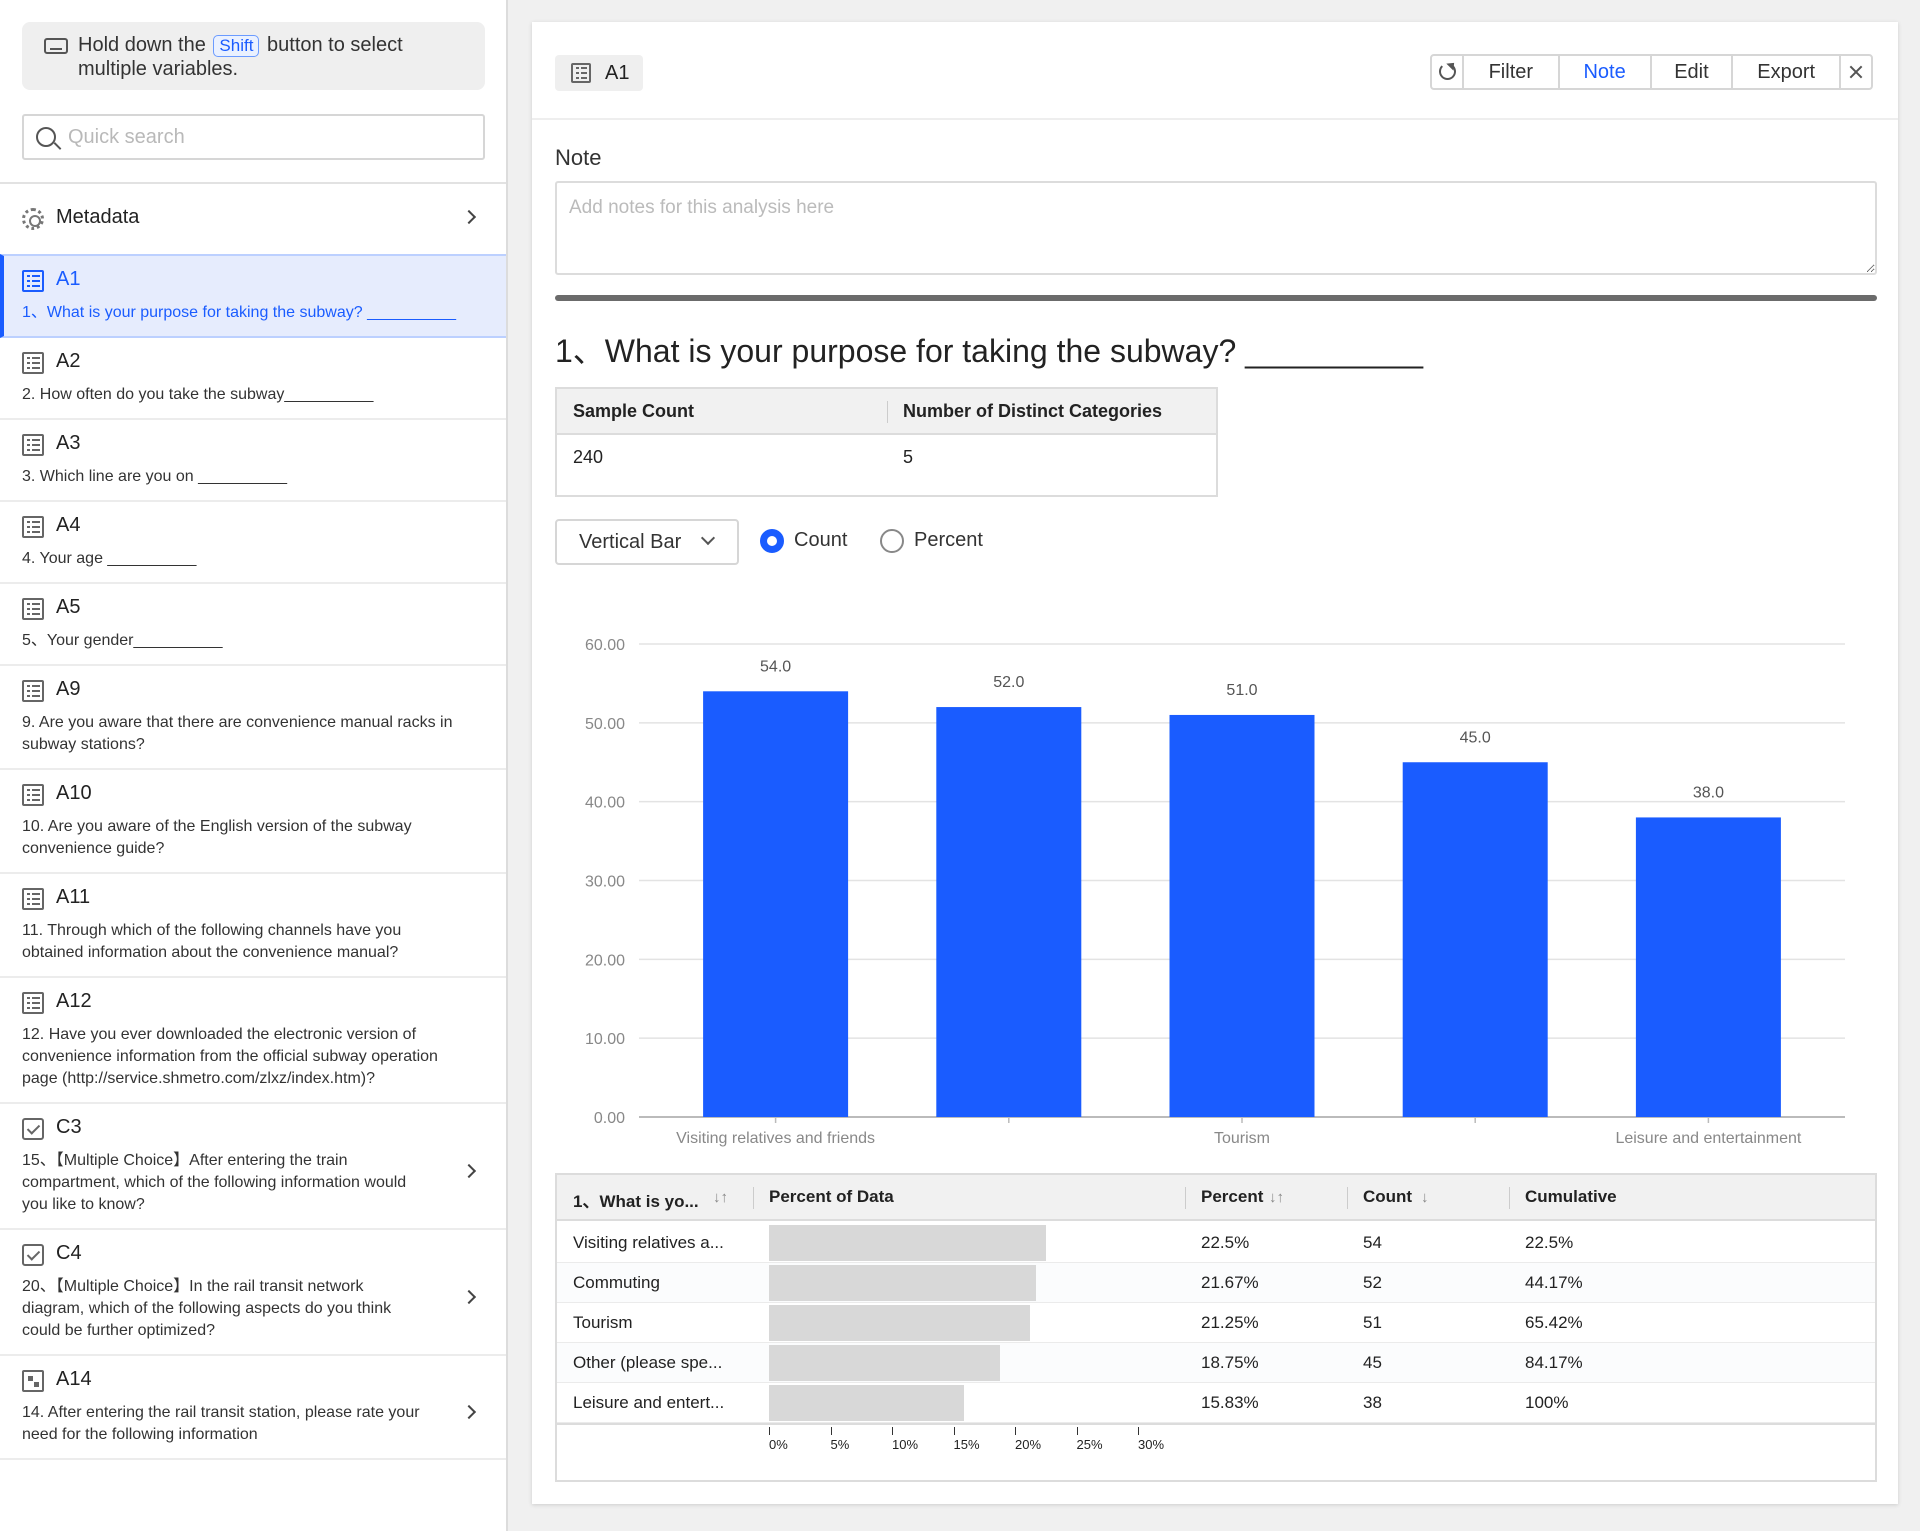  What do you see at coordinates (1372, 1362) in the screenshot?
I see `count-value: 45` at bounding box center [1372, 1362].